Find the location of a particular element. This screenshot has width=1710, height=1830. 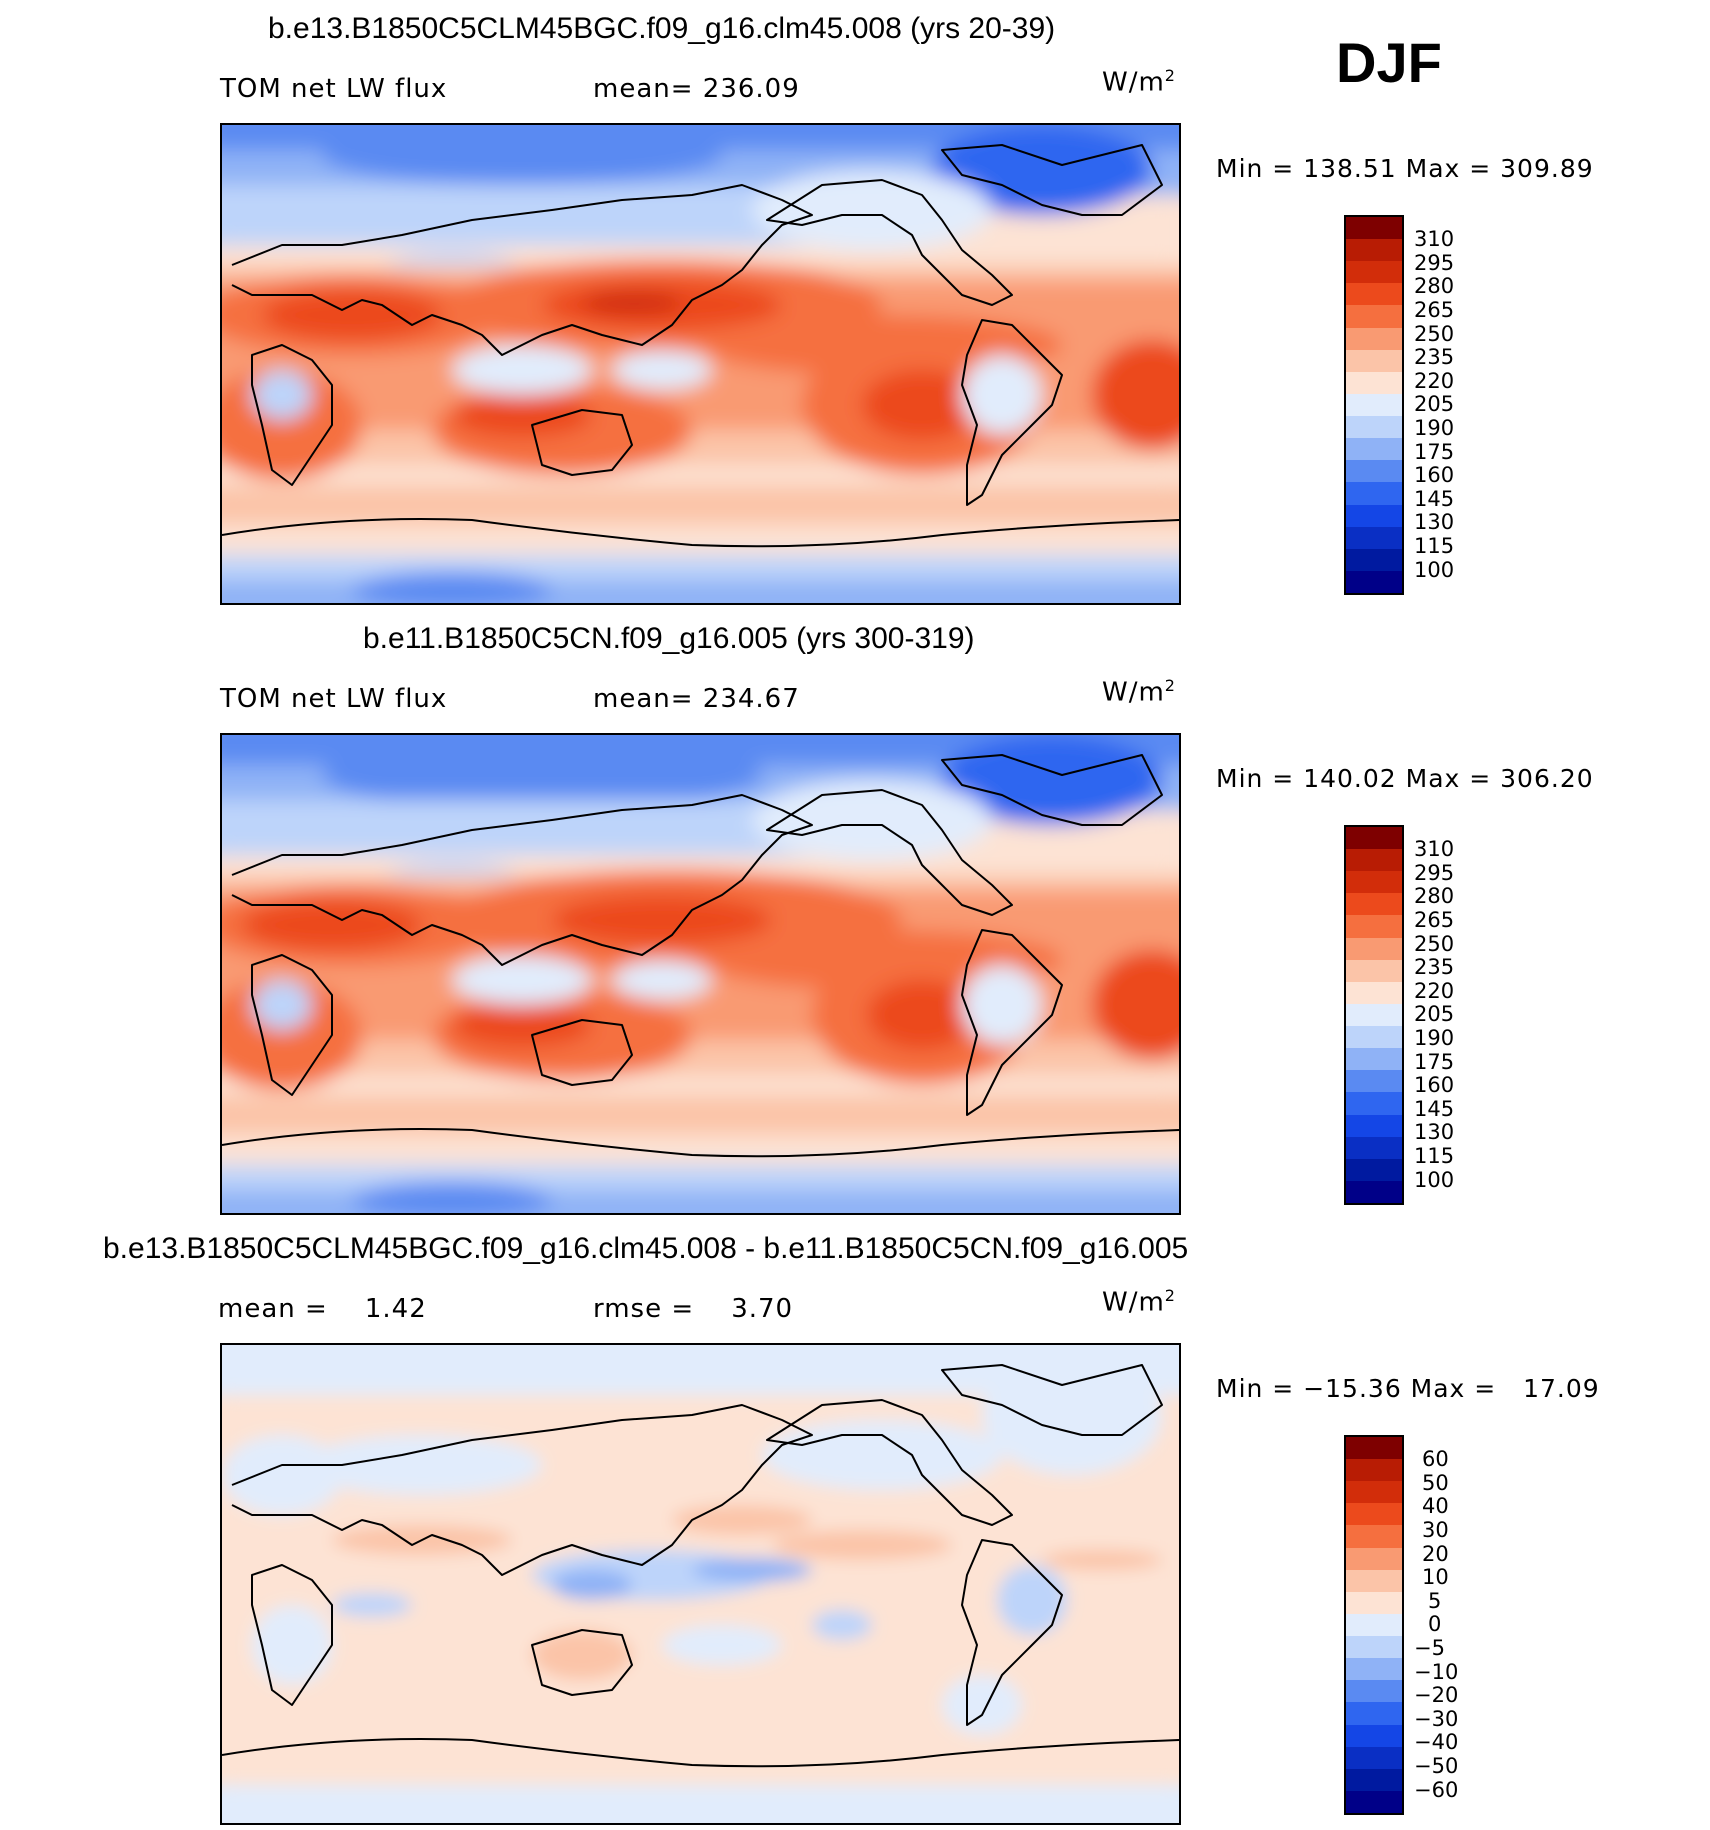

panel-3-colorbar is located at coordinates (1374, 1625).